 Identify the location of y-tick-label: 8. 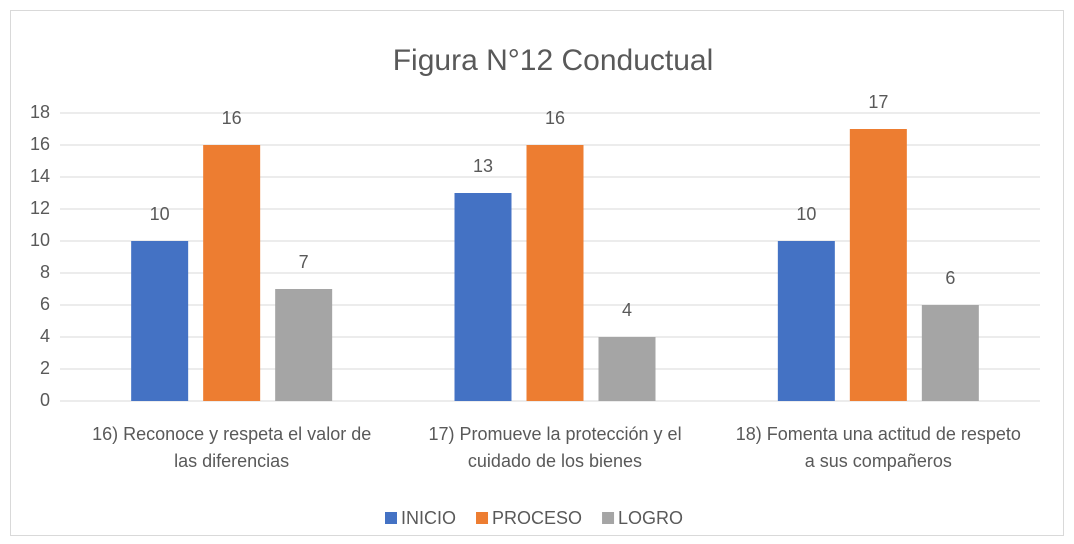
(45, 272).